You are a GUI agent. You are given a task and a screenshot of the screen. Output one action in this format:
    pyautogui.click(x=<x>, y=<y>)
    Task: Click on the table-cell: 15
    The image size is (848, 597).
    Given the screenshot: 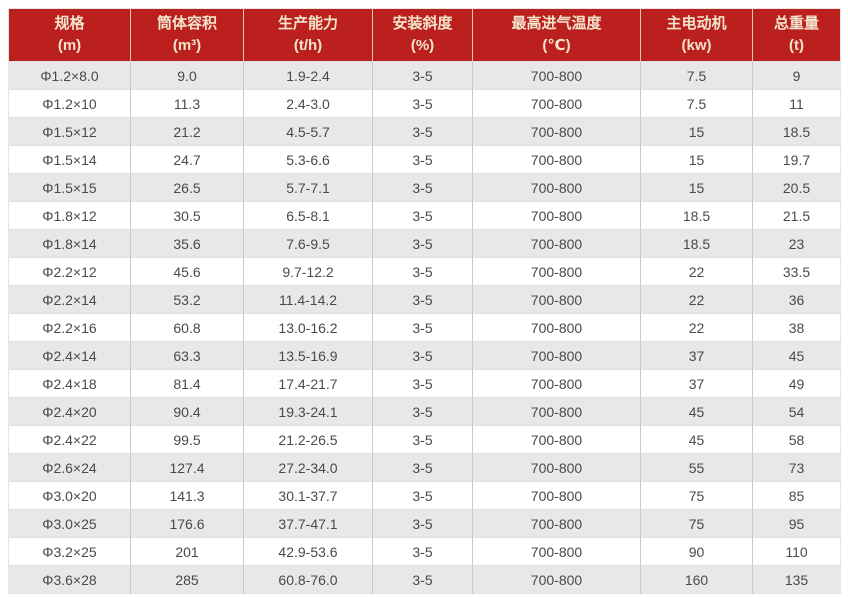 What is the action you would take?
    pyautogui.click(x=696, y=187)
    